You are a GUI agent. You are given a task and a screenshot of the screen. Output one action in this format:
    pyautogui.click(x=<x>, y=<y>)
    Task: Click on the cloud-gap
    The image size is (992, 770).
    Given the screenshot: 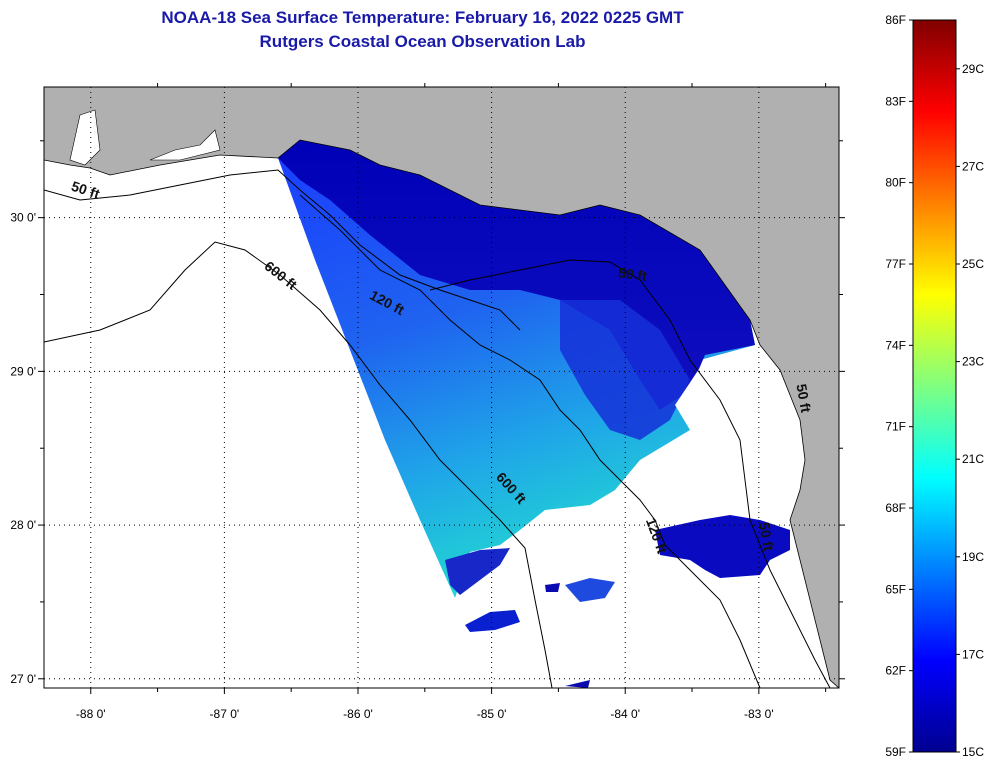 What is the action you would take?
    pyautogui.click(x=732, y=431)
    